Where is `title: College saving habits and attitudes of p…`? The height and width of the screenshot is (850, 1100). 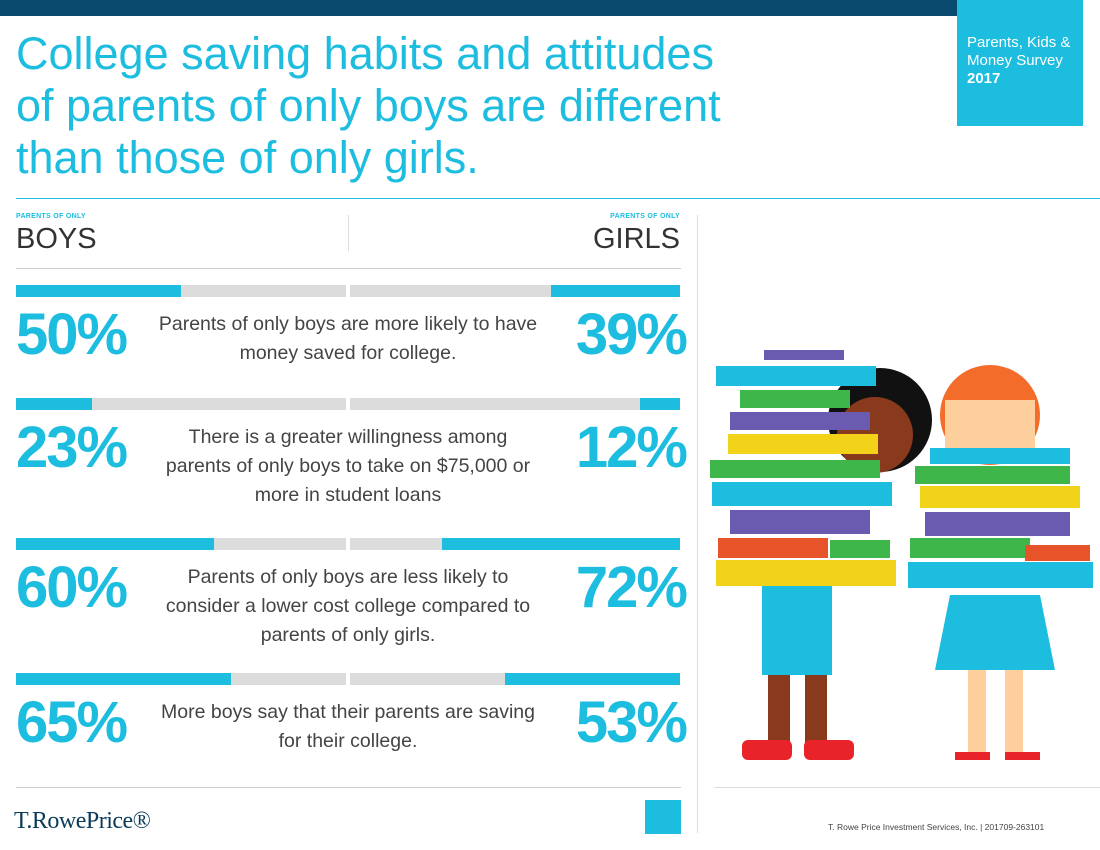
title: College saving habits and attitudes of p… is located at coordinates (368, 105).